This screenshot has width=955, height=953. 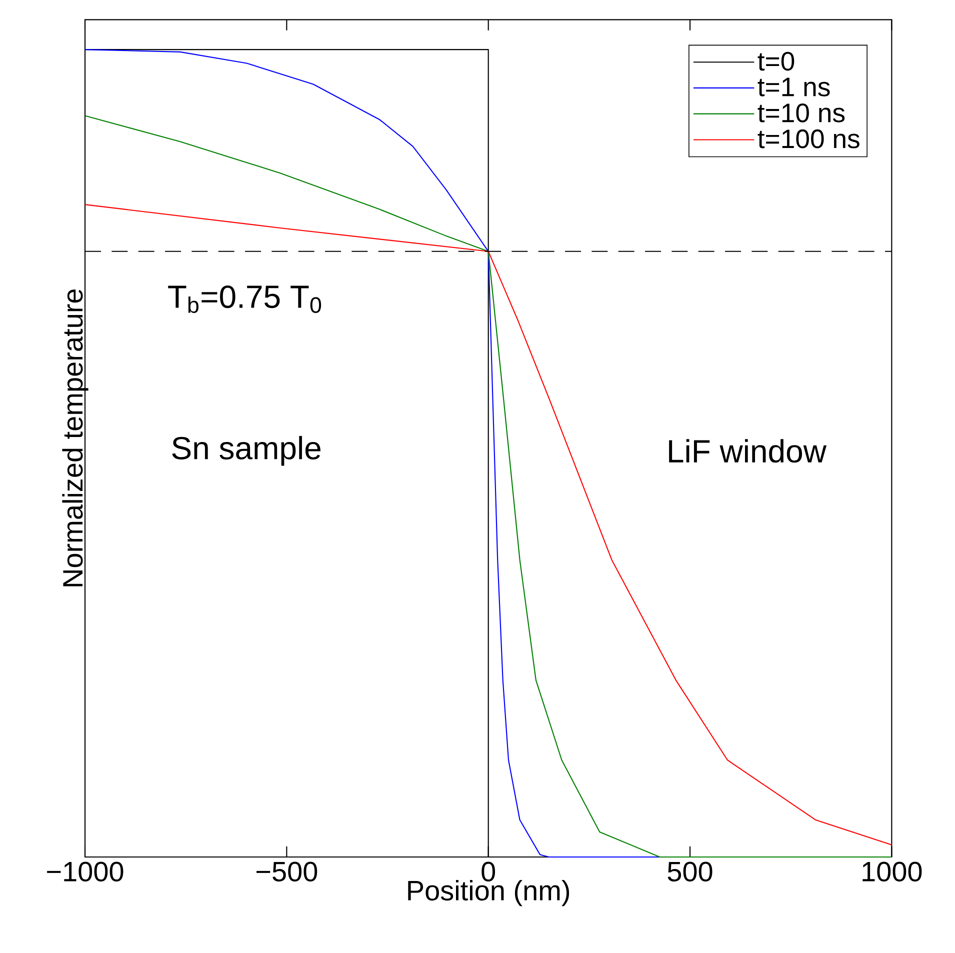 What do you see at coordinates (245, 299) in the screenshot?
I see `ref-line-label: T$_{b}$=0.75 T$_{0}$` at bounding box center [245, 299].